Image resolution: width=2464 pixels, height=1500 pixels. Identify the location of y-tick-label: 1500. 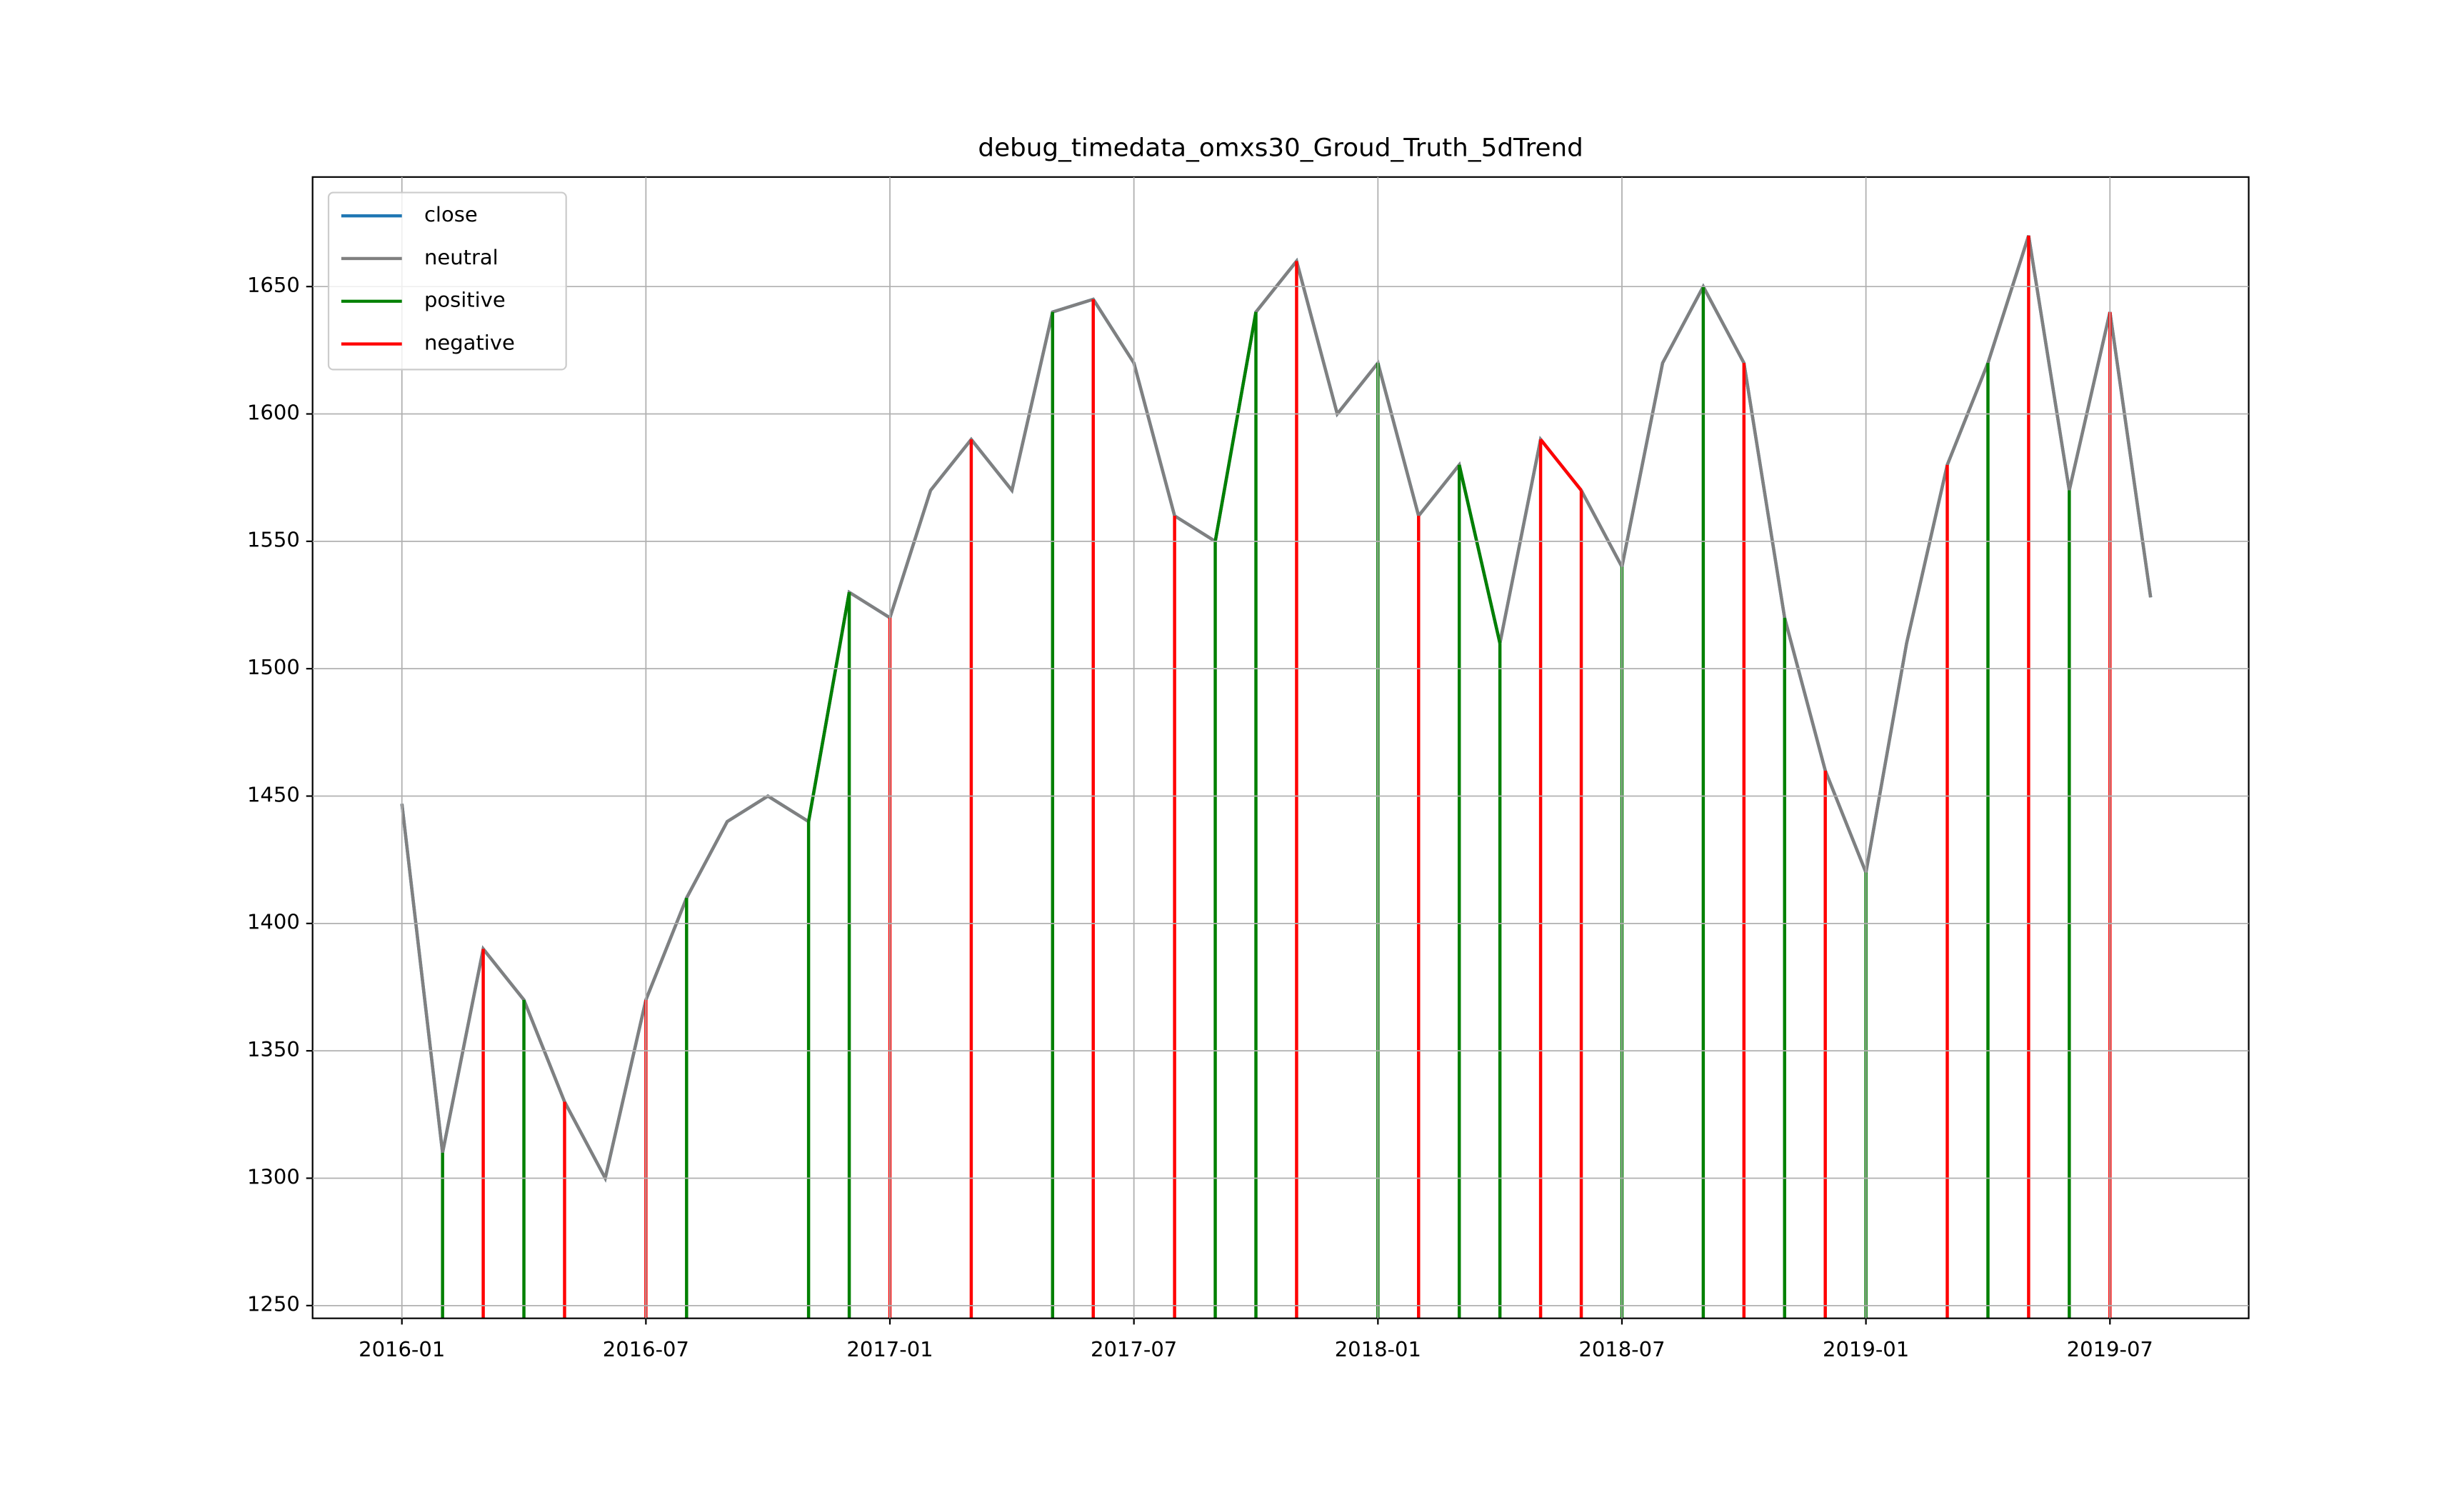
(273, 667).